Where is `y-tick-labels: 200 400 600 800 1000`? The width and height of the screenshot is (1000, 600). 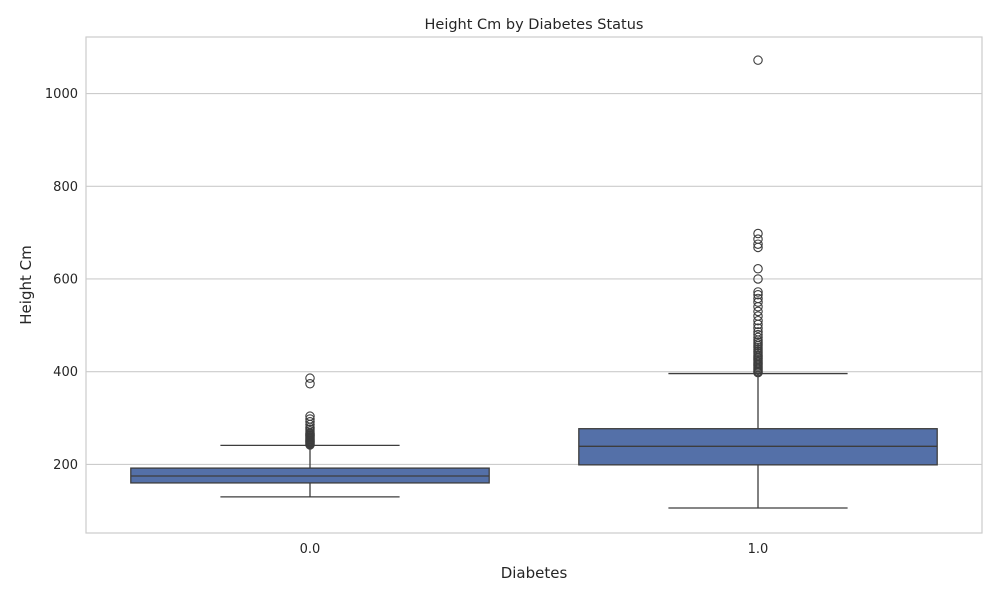 y-tick-labels: 200 400 600 800 1000 is located at coordinates (61, 280).